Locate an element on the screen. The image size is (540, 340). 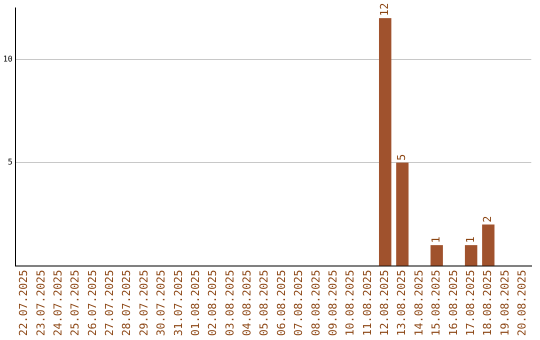
y-tick-label: 10 is located at coordinates (7, 59).